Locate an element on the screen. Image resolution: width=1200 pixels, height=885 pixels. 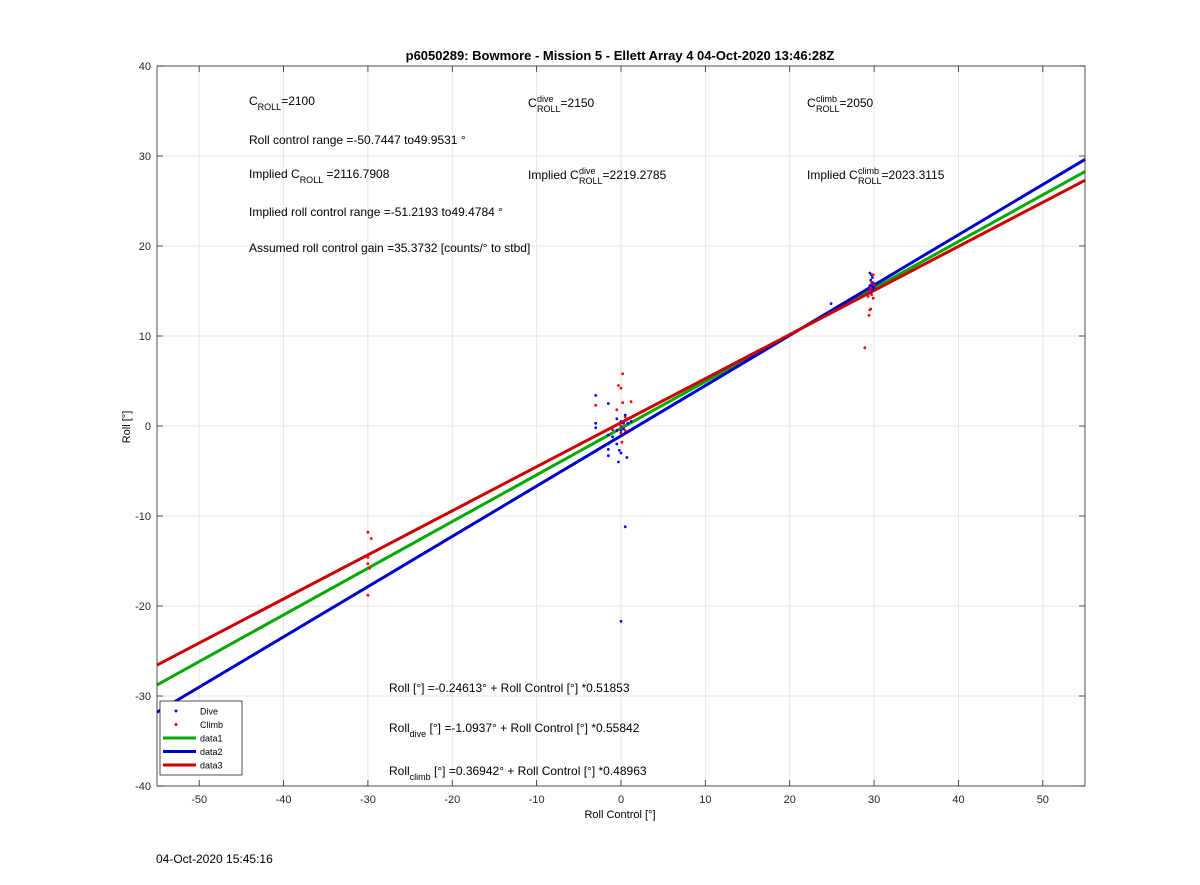
y-tick-label: -40 is located at coordinates (143, 787).